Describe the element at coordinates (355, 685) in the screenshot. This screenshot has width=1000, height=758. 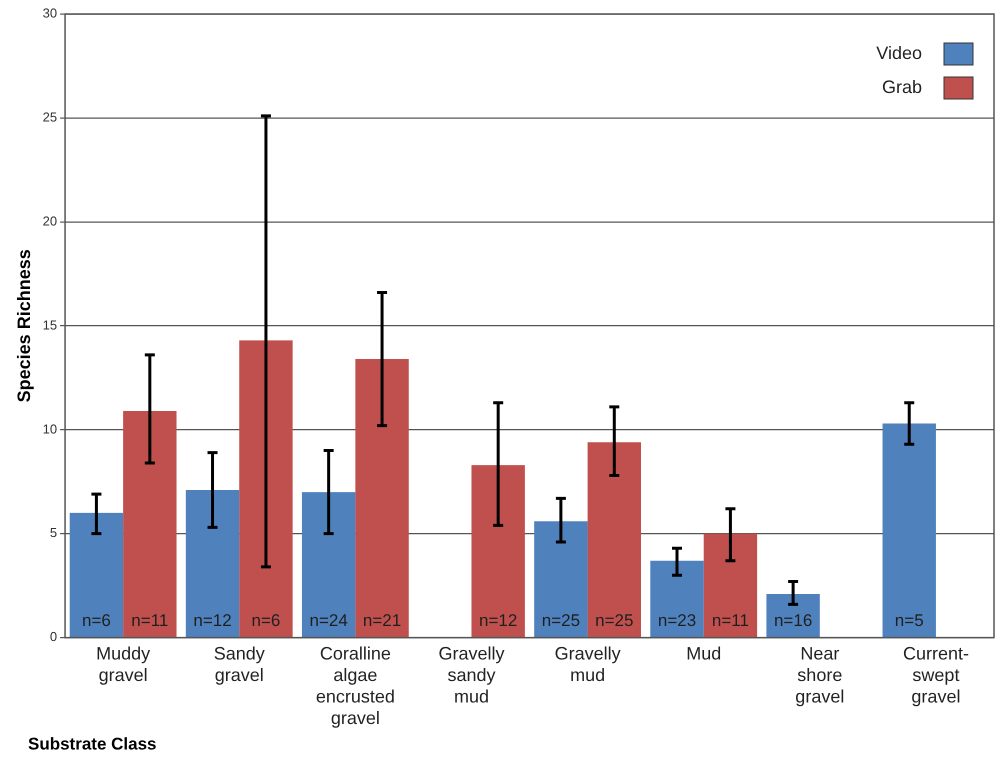
I see `x-tick-label: Coralline algae encrusted gravel` at that location.